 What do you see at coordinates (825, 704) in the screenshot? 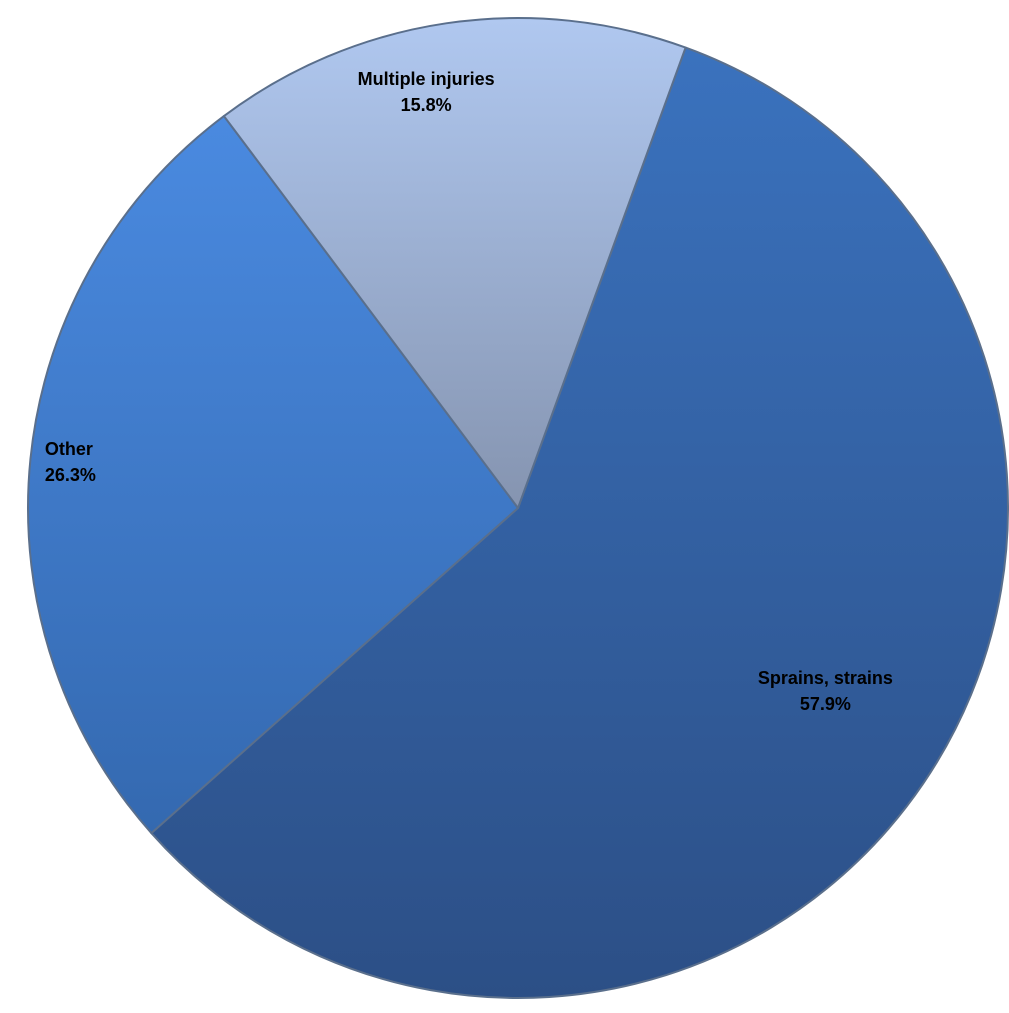
I see `slice-value-label: 57.9%` at bounding box center [825, 704].